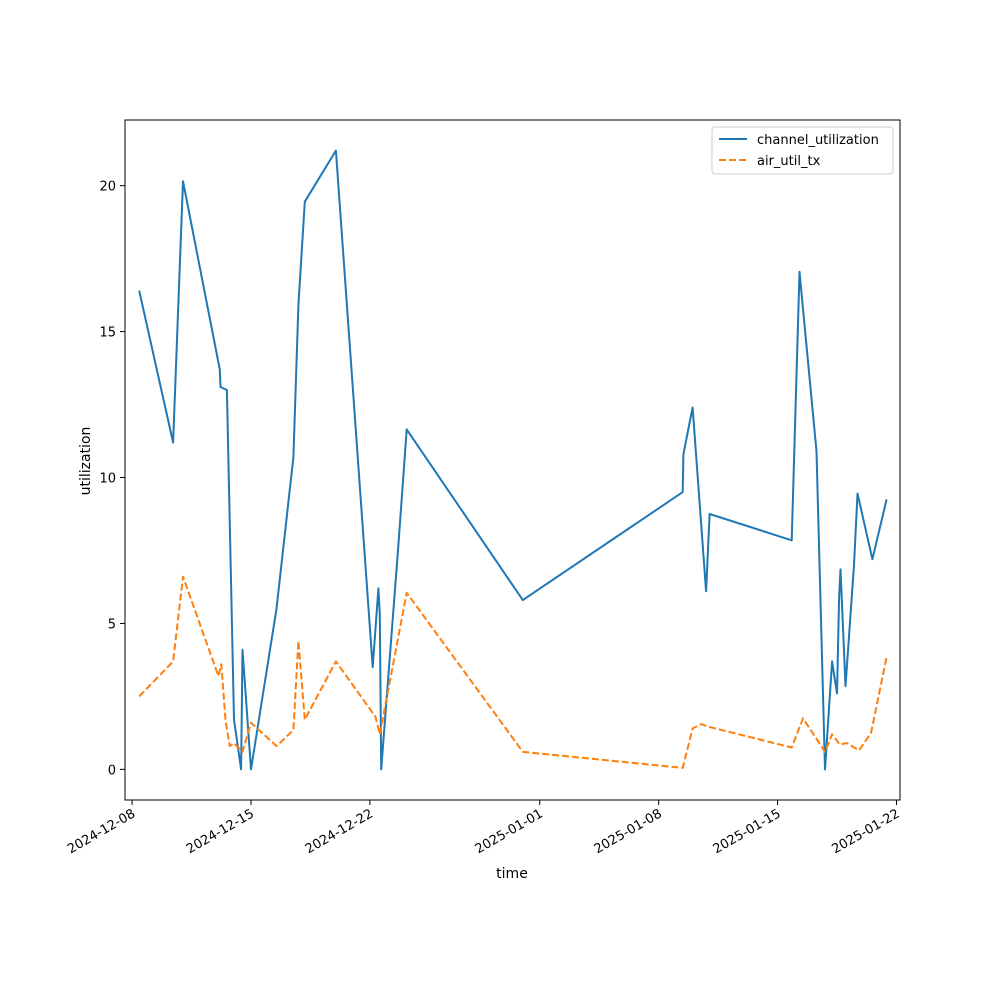 This screenshot has width=1000, height=1000. Describe the element at coordinates (107, 333) in the screenshot. I see `y-tick-label: 15` at that location.